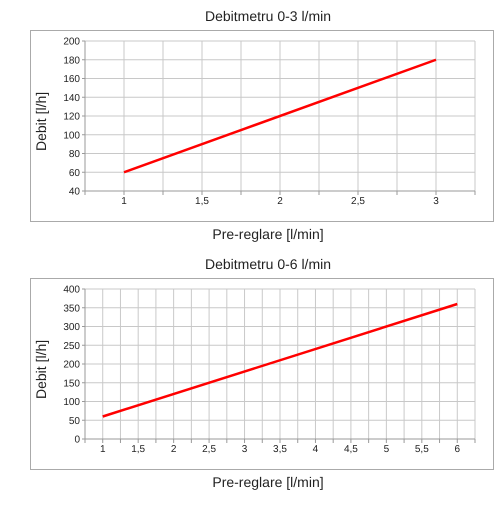  What do you see at coordinates (268, 265) in the screenshot?
I see `chart-title: Debitmetru 0-6 l/min` at bounding box center [268, 265].